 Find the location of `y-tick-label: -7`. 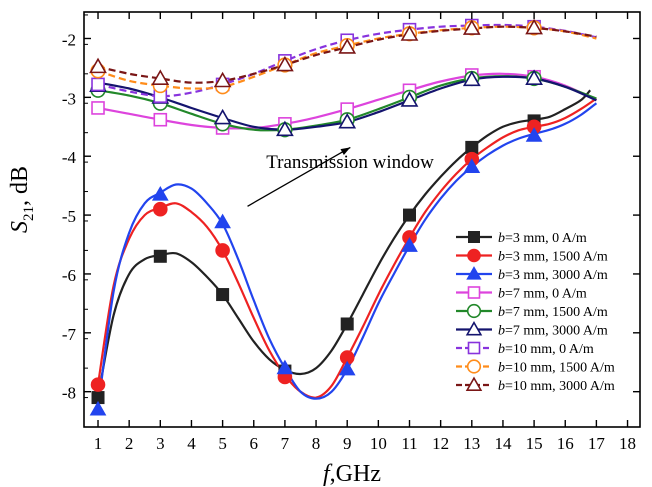

y-tick-label: -7 is located at coordinates (69, 334).